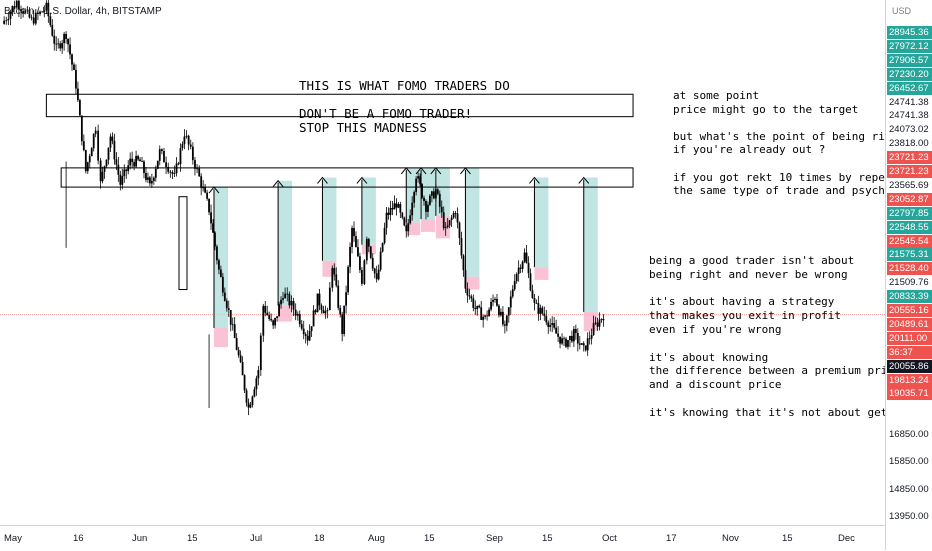 The width and height of the screenshot is (932, 551). I want to click on time-tick: Oct, so click(609, 538).